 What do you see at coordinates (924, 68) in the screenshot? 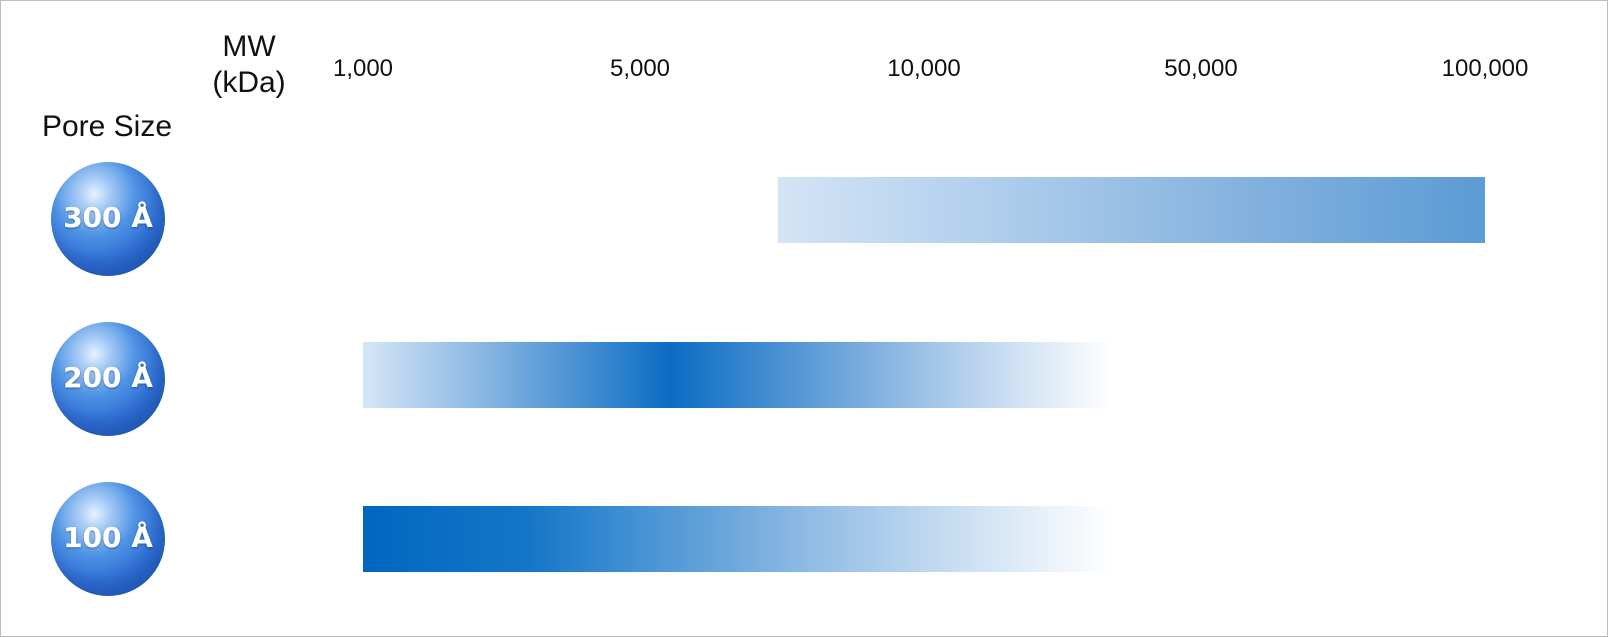
I see `x-tick-label: 10,000` at bounding box center [924, 68].